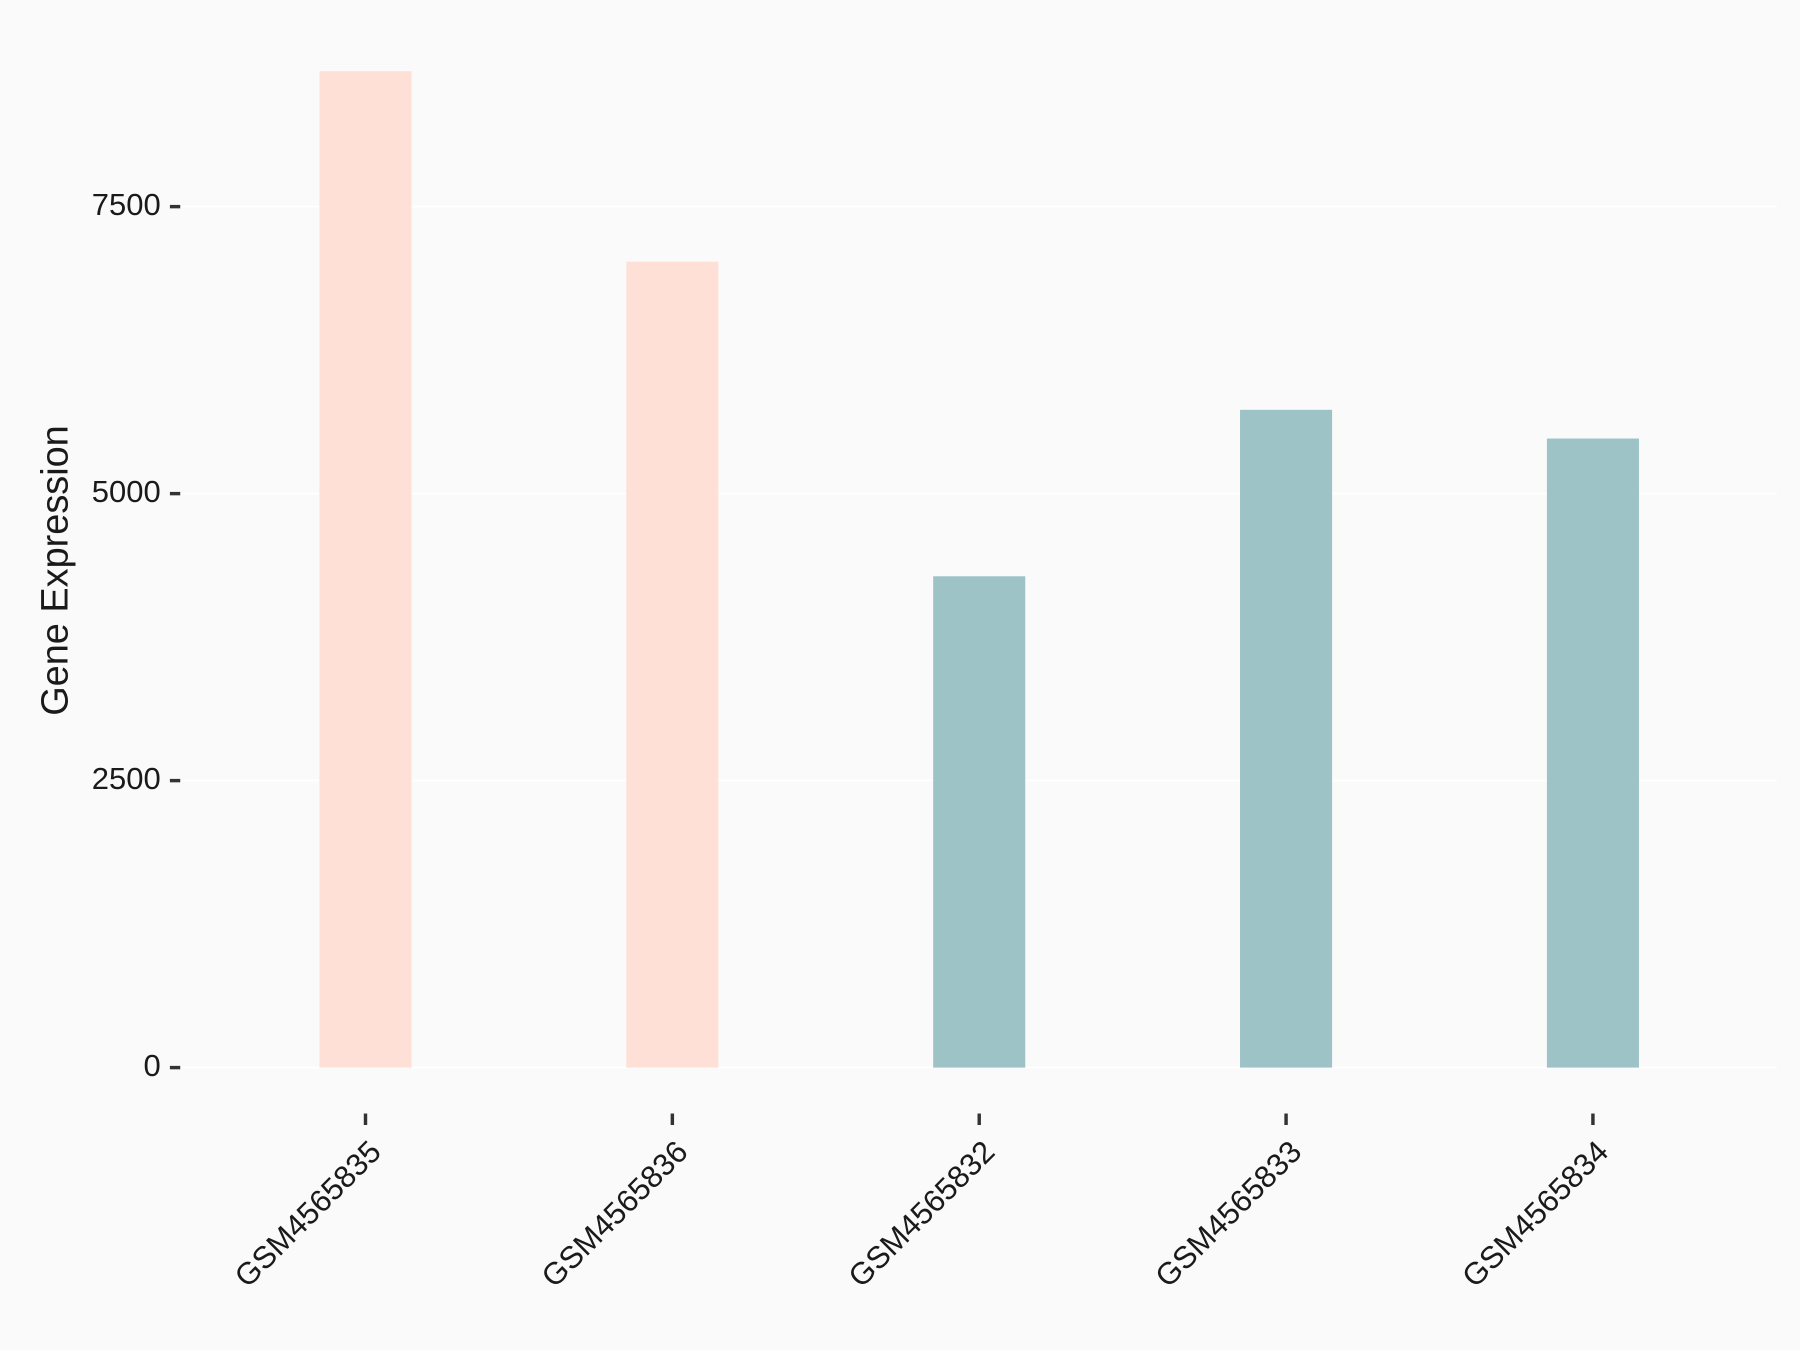  Describe the element at coordinates (126, 778) in the screenshot. I see `y-tick-label: 2500` at that location.